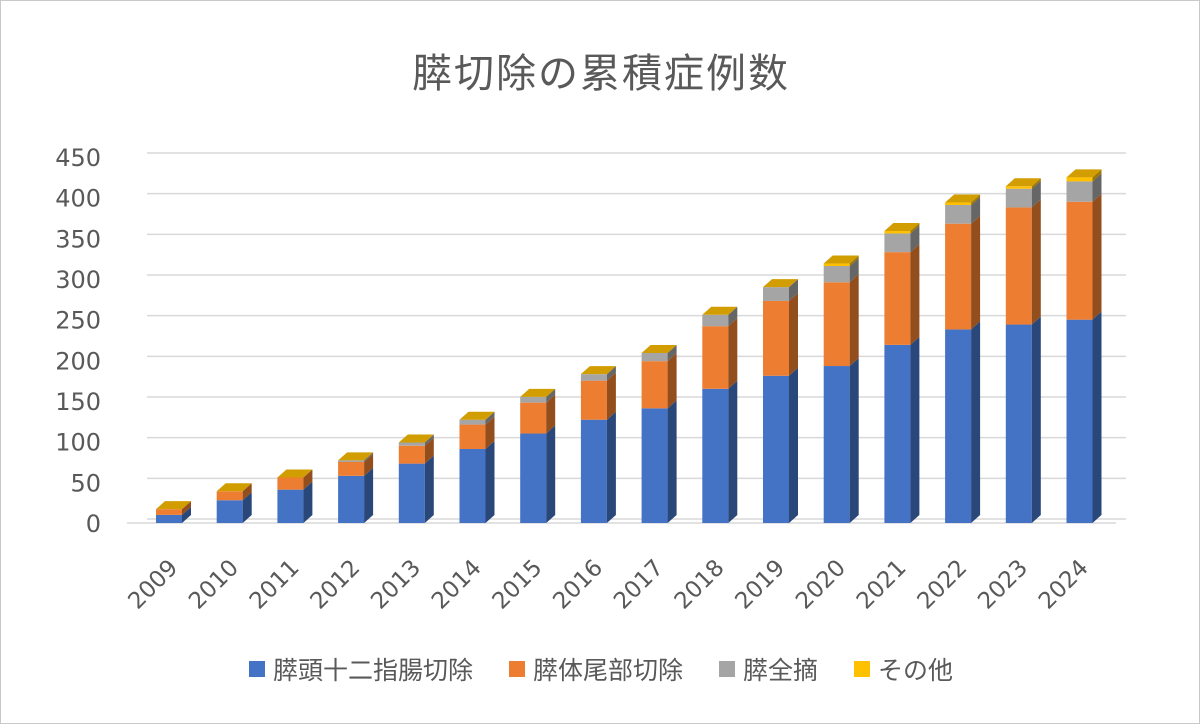 The height and width of the screenshot is (725, 1200). What do you see at coordinates (882, 585) in the screenshot?
I see `x-tick-label: 2021` at bounding box center [882, 585].